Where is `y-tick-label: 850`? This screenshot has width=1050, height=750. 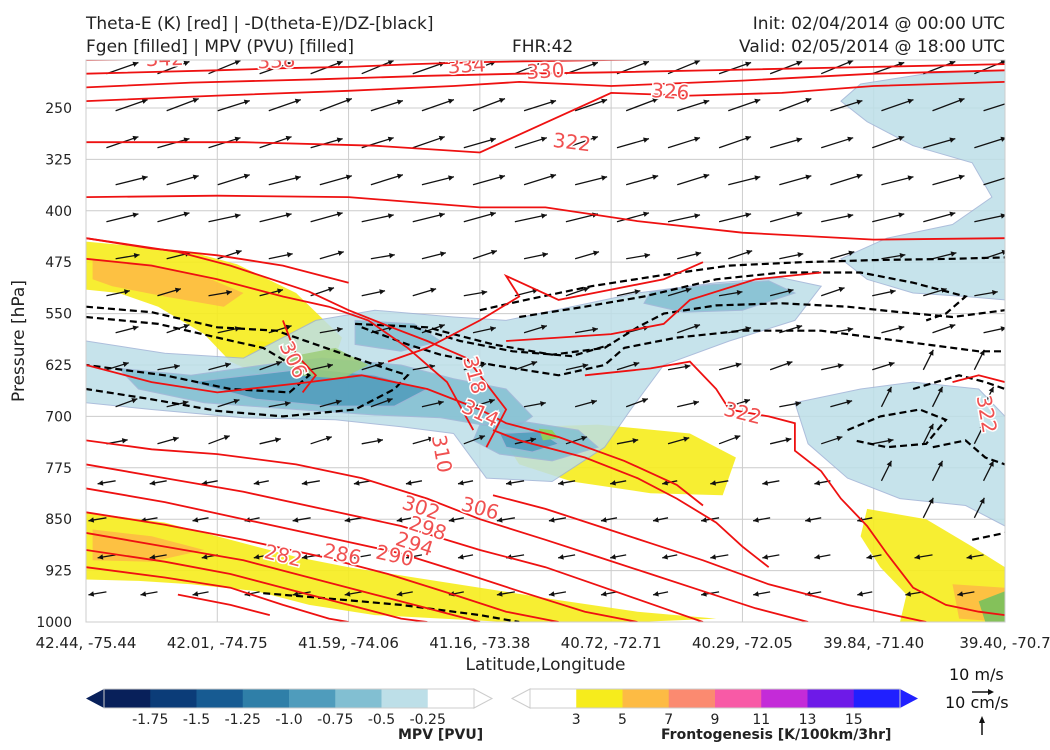 y-tick-label: 850 is located at coordinates (58, 520).